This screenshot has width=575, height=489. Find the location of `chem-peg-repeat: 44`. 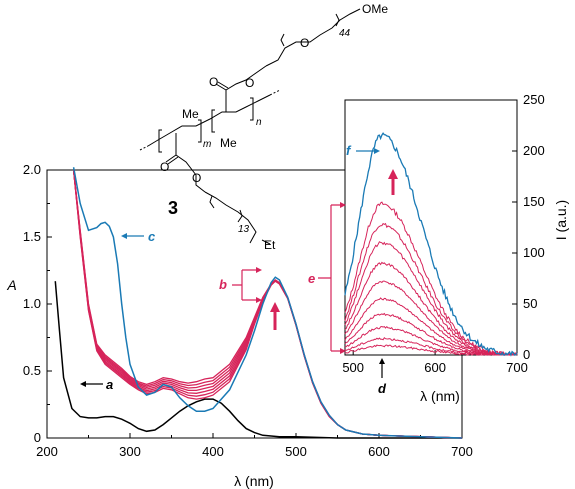

chem-peg-repeat: 44 is located at coordinates (345, 33).